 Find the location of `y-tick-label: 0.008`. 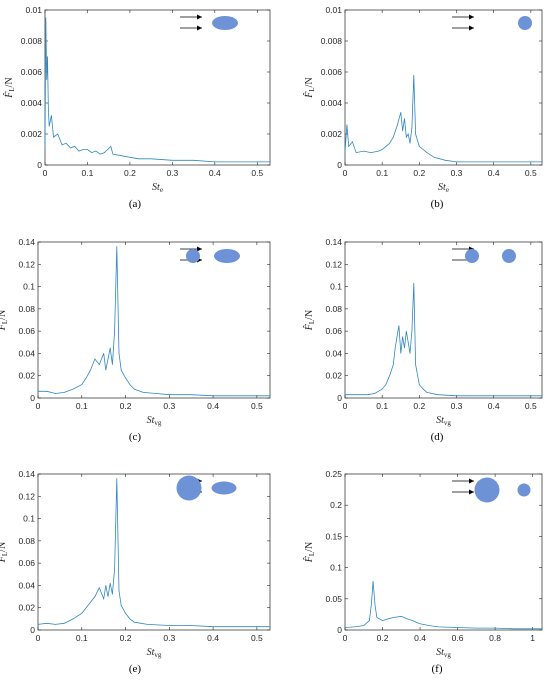

y-tick-label: 0.008 is located at coordinates (32, 41).